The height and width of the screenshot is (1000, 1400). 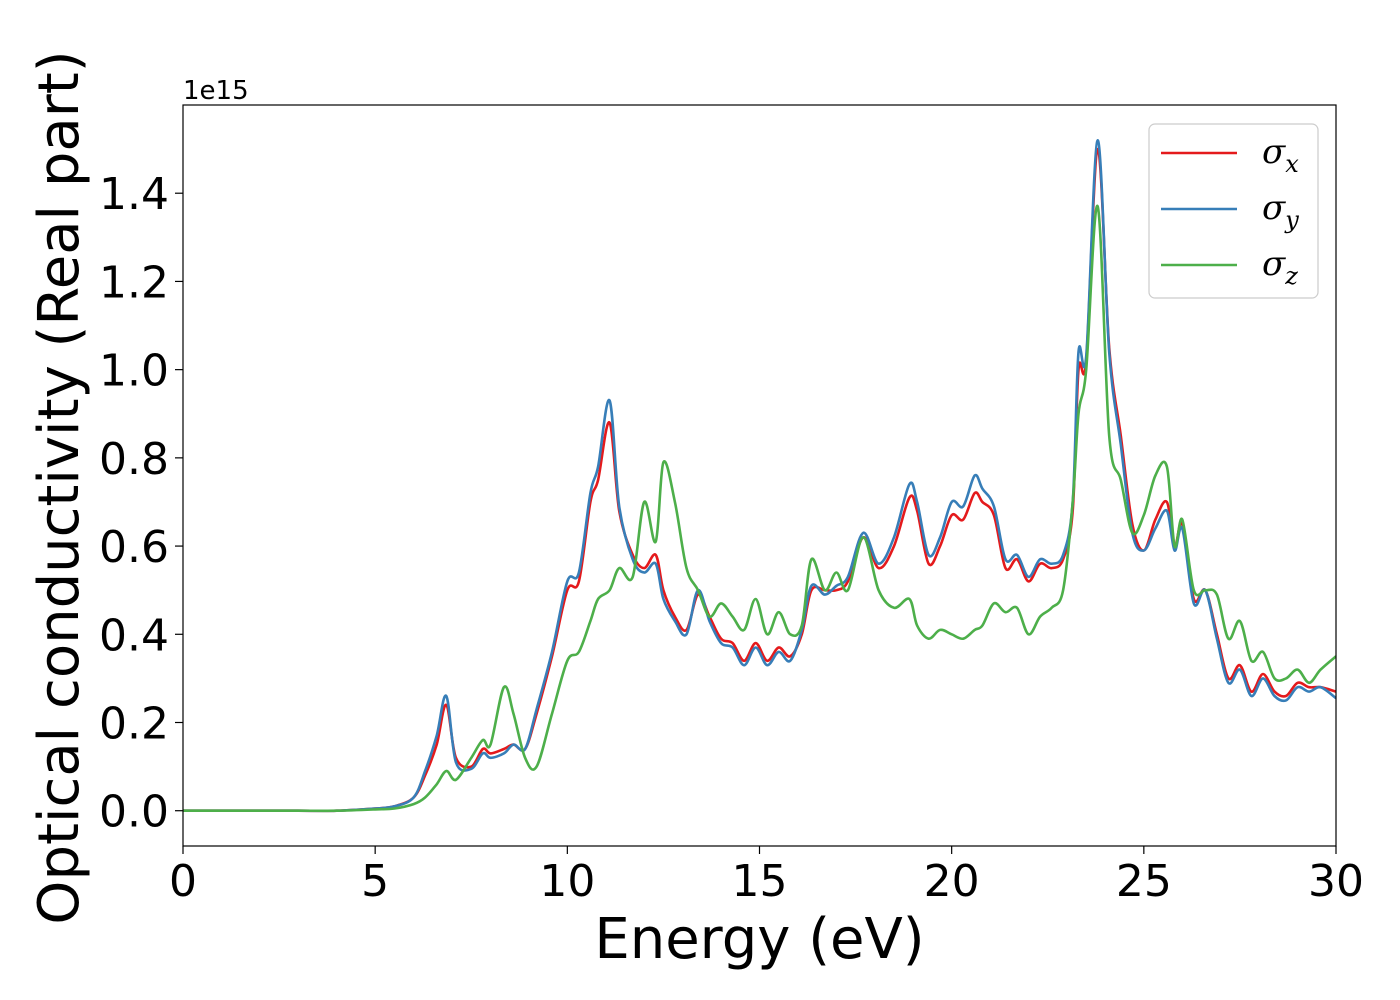 I want to click on x-axis-title: Energy (eV), so click(x=759, y=939).